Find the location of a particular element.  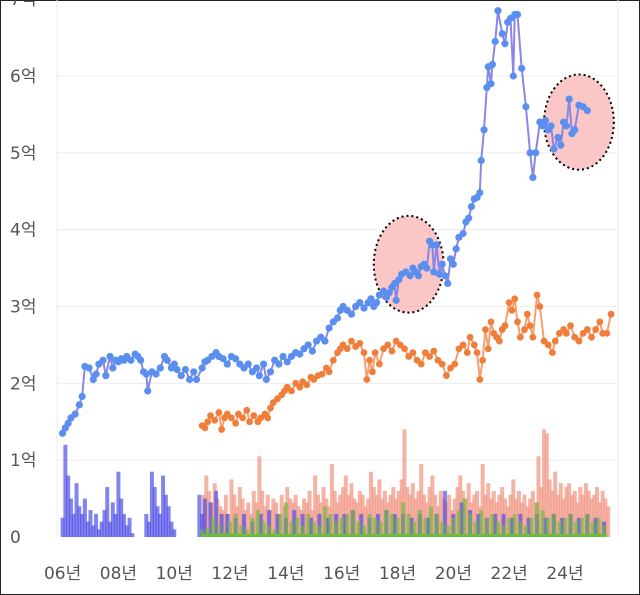

x-tick-label: 14년 is located at coordinates (285, 574).